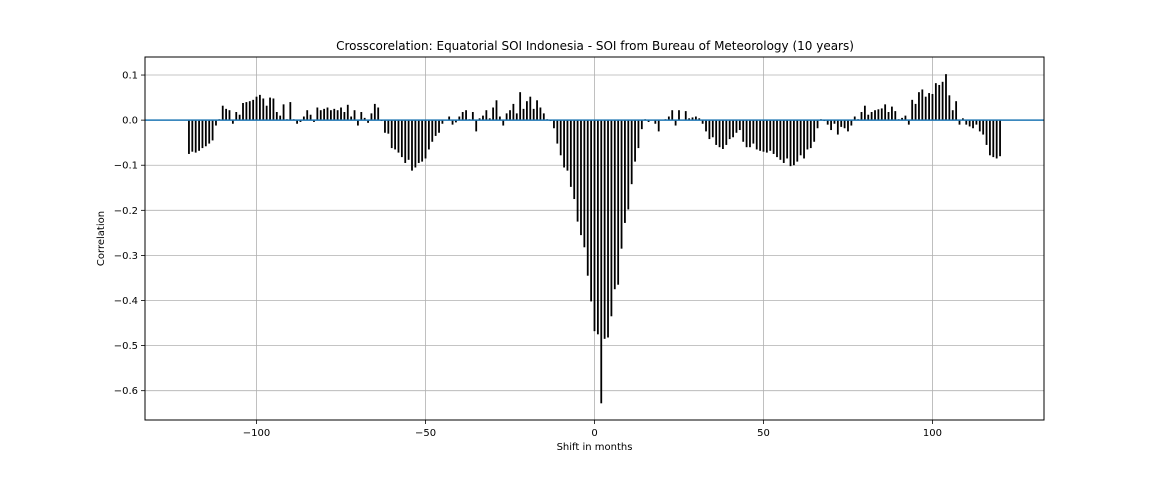 The width and height of the screenshot is (1160, 480). I want to click on y-tick-label: 0.1, so click(130, 76).